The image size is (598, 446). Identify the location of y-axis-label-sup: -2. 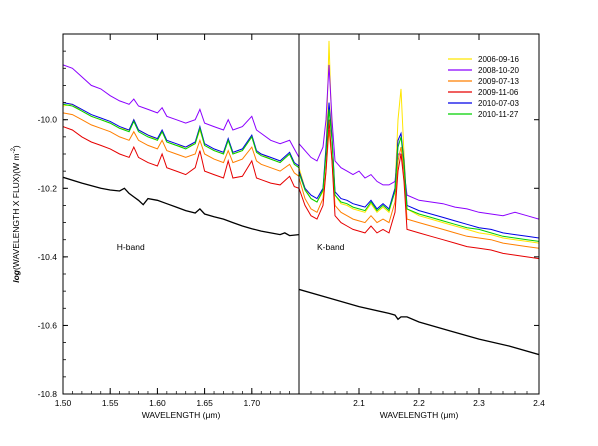
(14, 150).